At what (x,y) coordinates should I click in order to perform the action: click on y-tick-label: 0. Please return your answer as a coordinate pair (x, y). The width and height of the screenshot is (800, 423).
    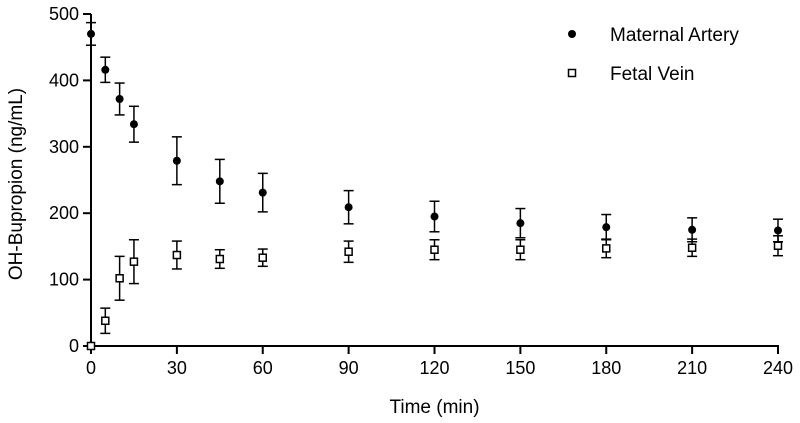
    Looking at the image, I should click on (74, 346).